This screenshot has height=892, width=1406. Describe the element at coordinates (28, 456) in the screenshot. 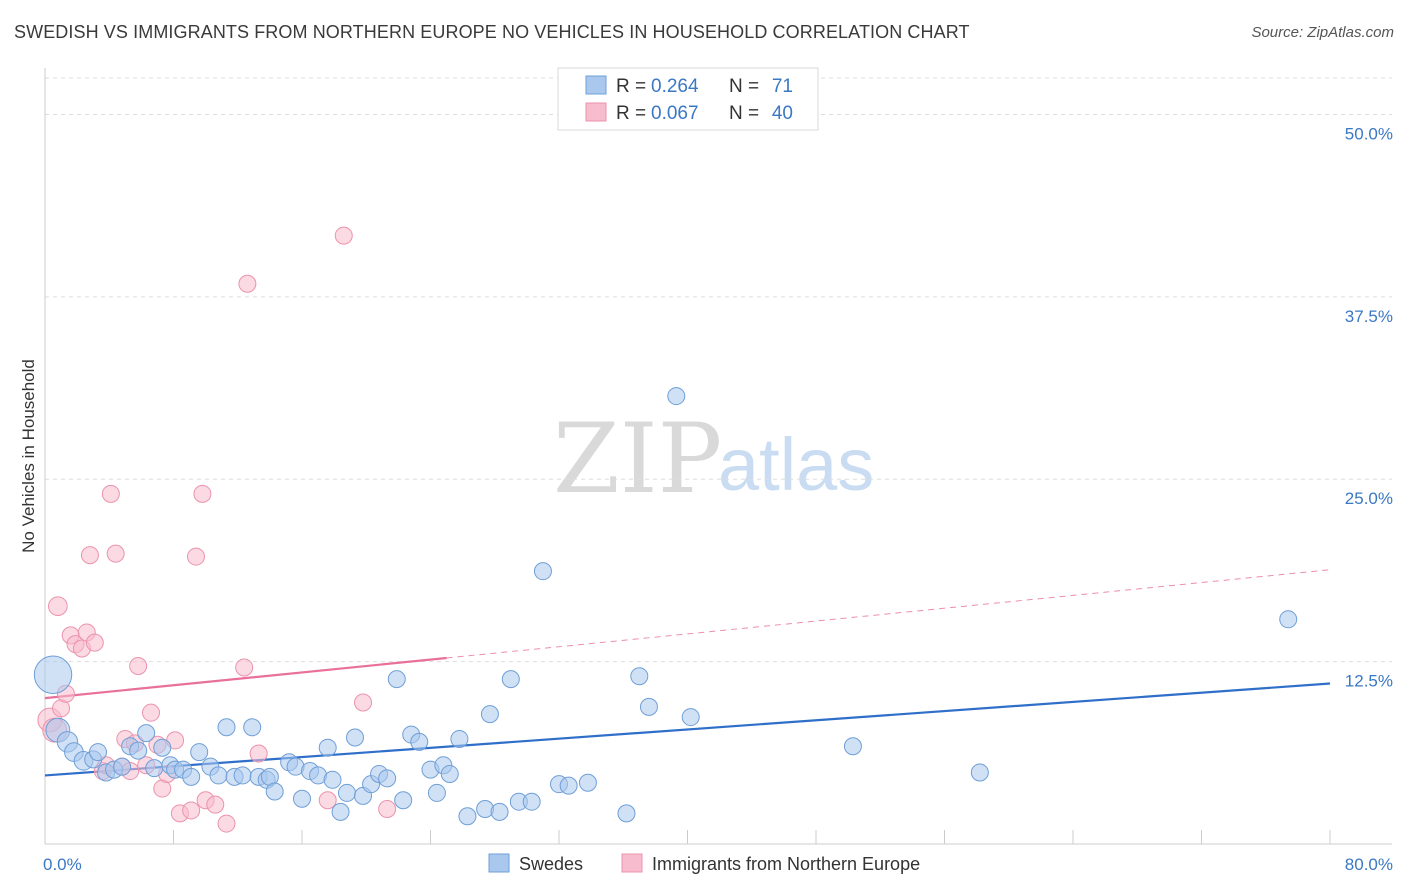

I see `y-axis-label: No Vehicles in Household` at that location.